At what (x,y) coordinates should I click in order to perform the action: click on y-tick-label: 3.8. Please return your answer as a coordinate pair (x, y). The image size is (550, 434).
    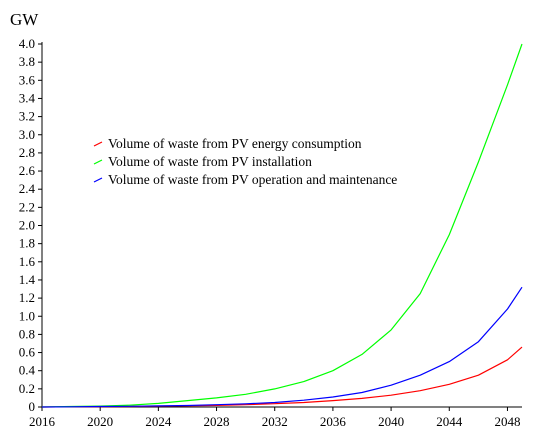
    Looking at the image, I should click on (27, 61).